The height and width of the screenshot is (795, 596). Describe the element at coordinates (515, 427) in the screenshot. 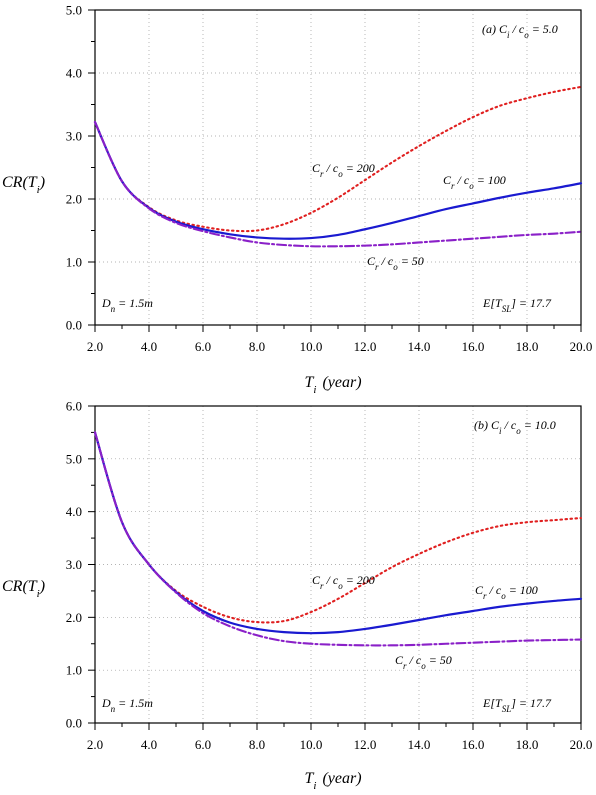

I see `panel-parameter-label: (b) Ci / co = 10.0` at that location.